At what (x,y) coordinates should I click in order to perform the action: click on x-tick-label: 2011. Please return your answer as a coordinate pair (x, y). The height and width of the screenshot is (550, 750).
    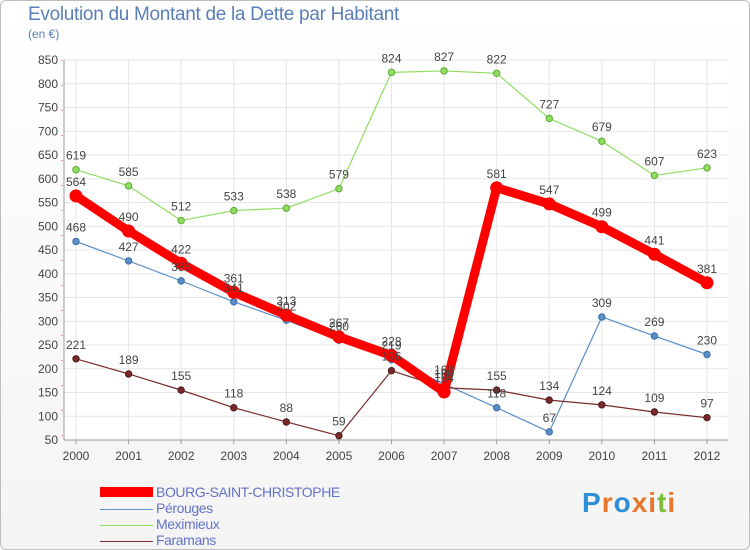
    Looking at the image, I should click on (655, 456).